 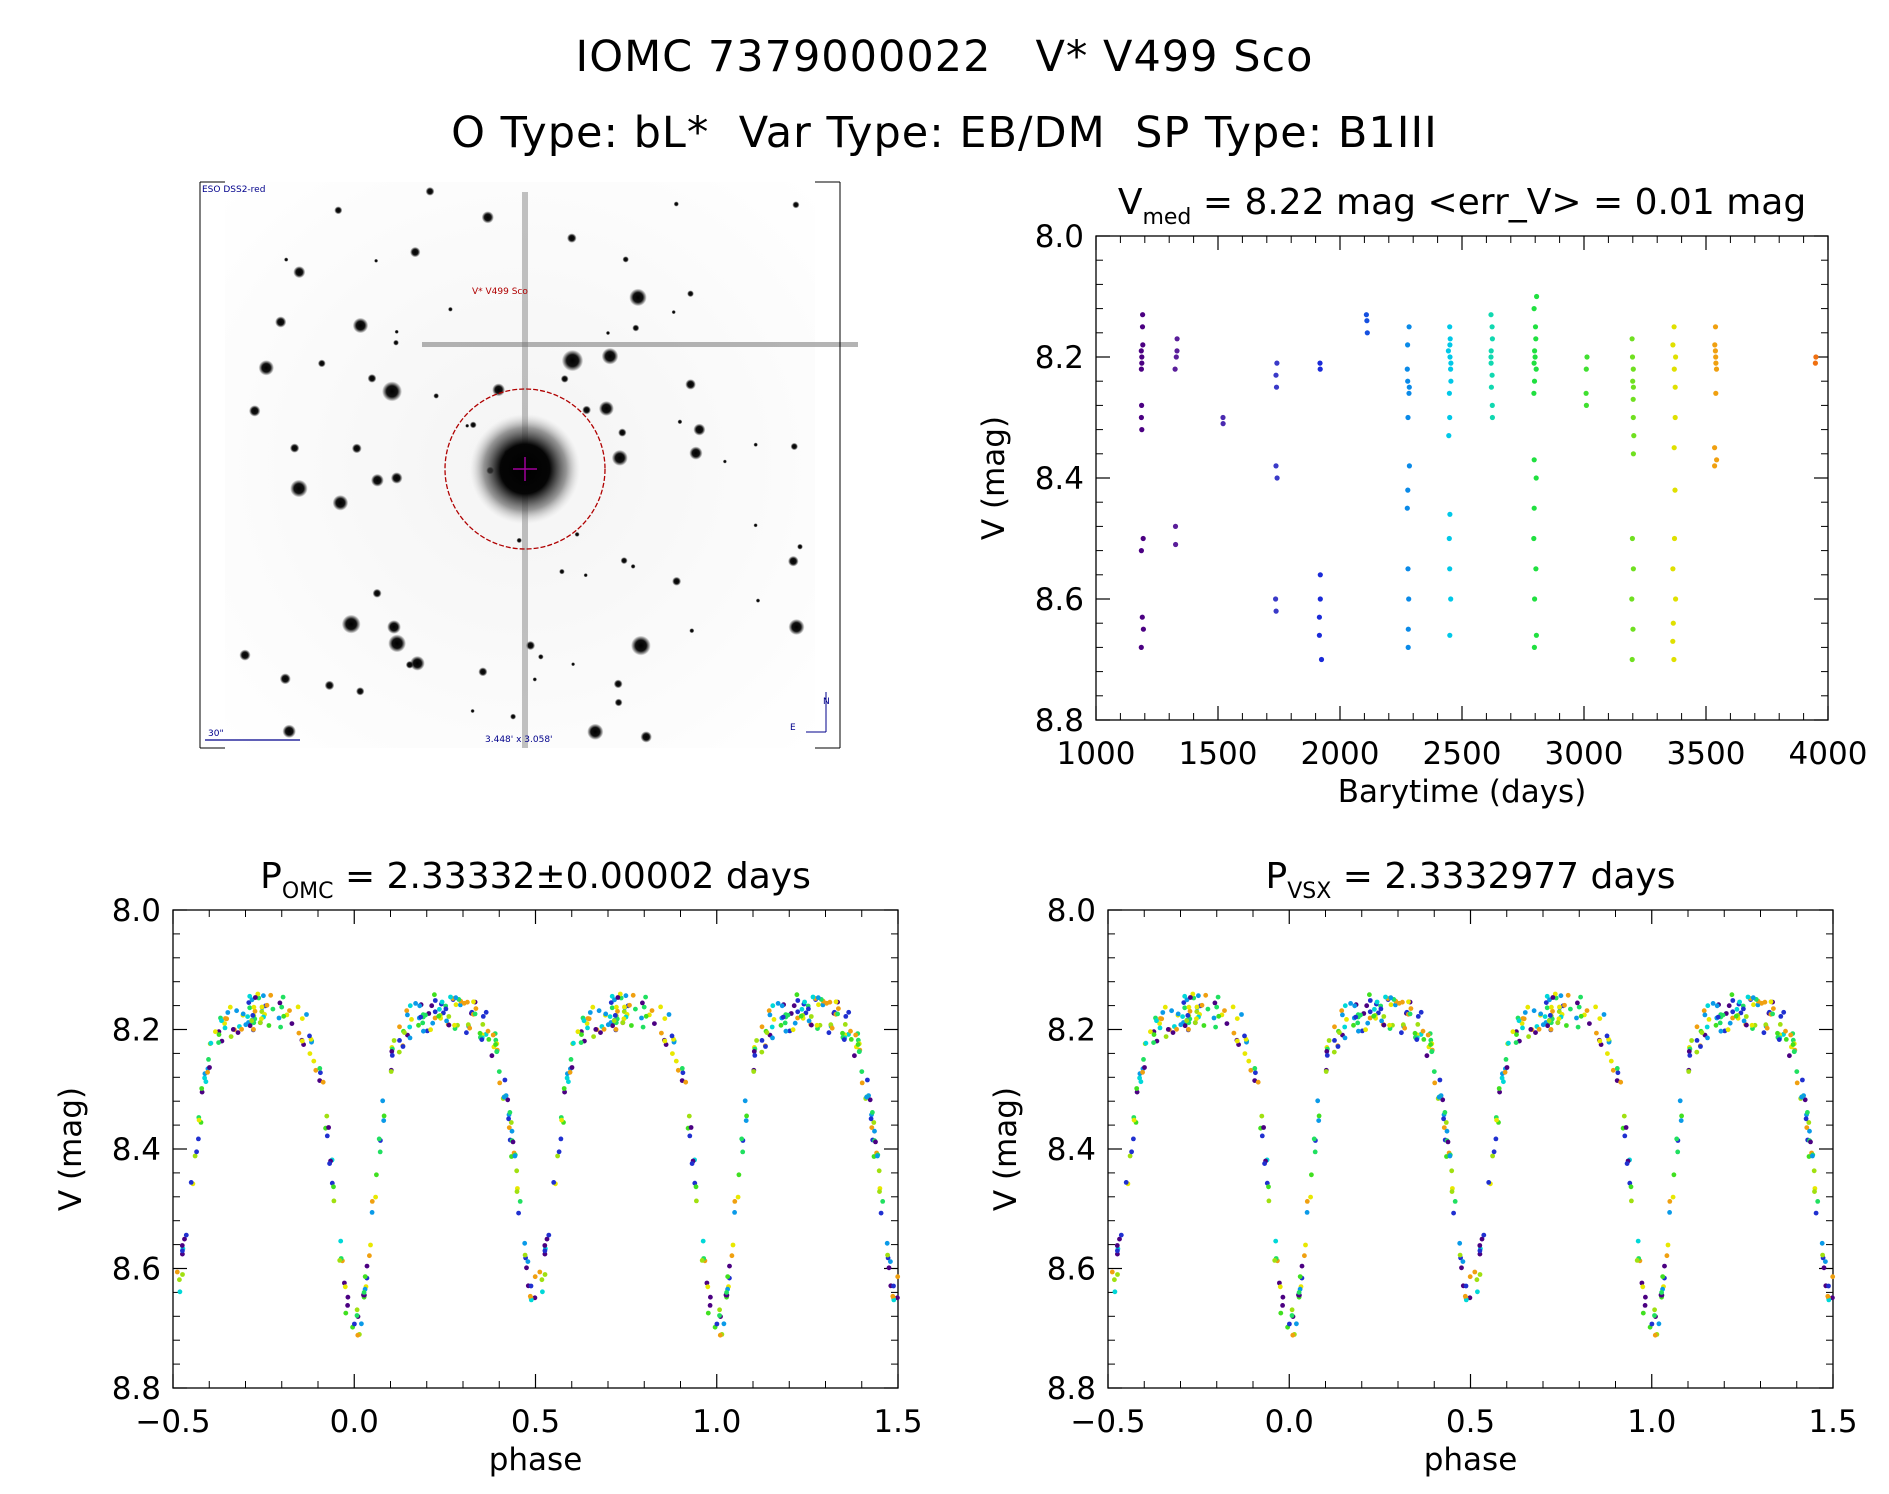 What do you see at coordinates (1462, 792) in the screenshot?
I see `x-axis-label: Barytime (days)` at bounding box center [1462, 792].